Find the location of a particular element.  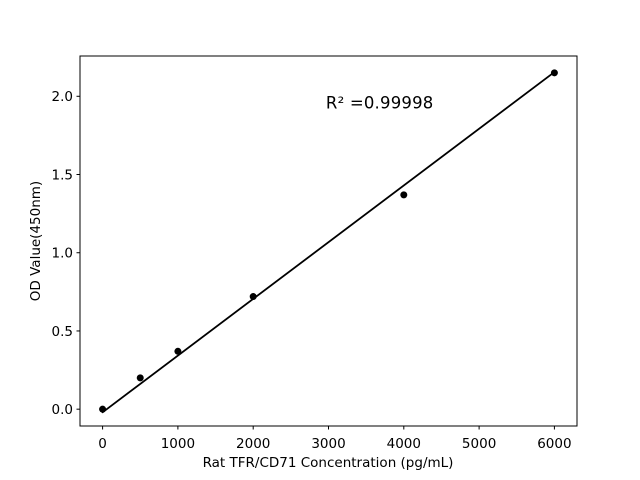

x-tick-label: 5000 is located at coordinates (479, 444).